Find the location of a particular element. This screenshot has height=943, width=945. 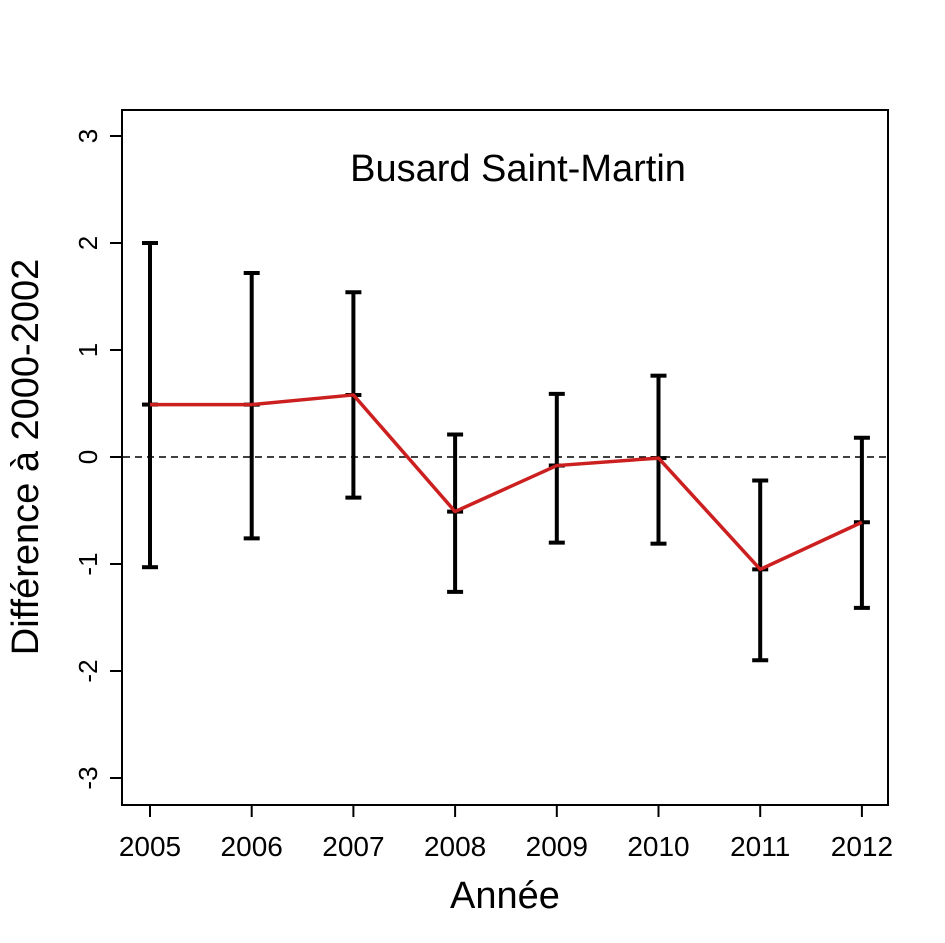

y-axis: -3 -2 -1 0 1 2 3 is located at coordinates (97, 459).